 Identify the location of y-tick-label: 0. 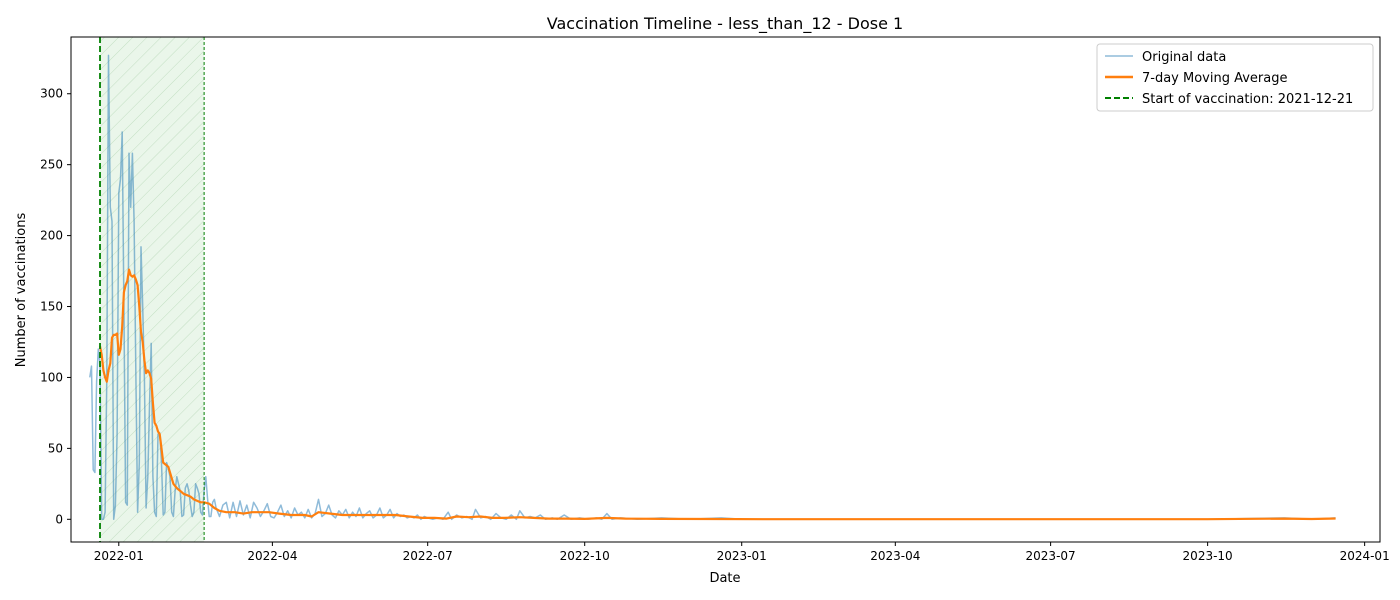
(59, 519).